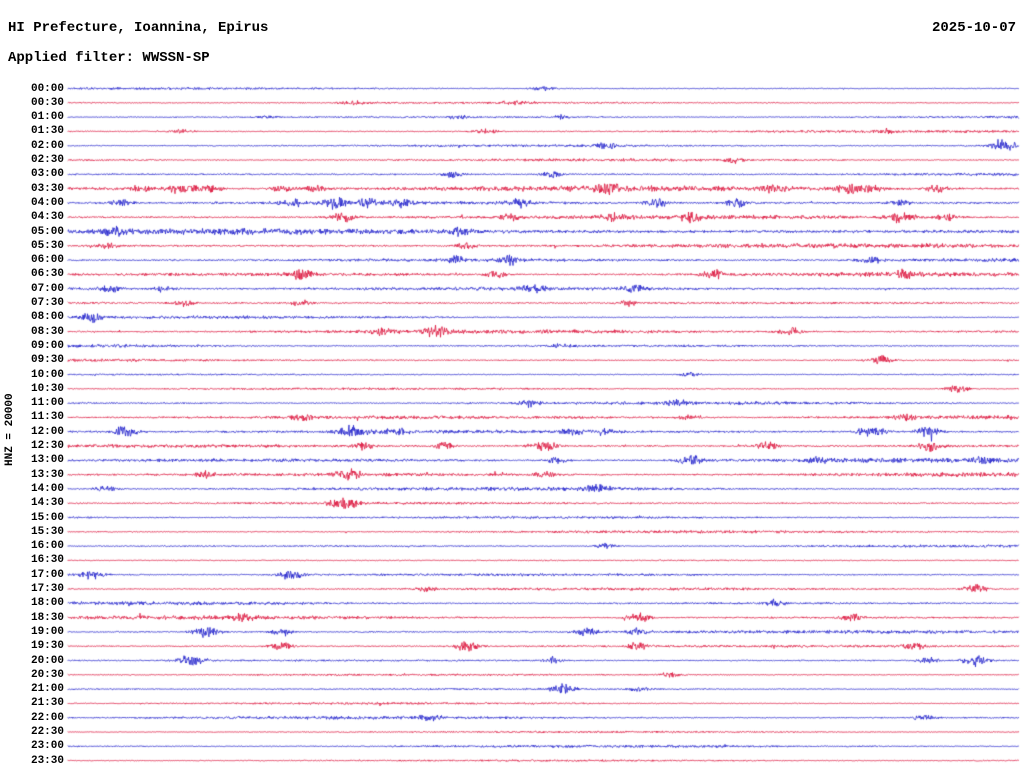  I want to click on time-label-1530: 15:30, so click(47, 531).